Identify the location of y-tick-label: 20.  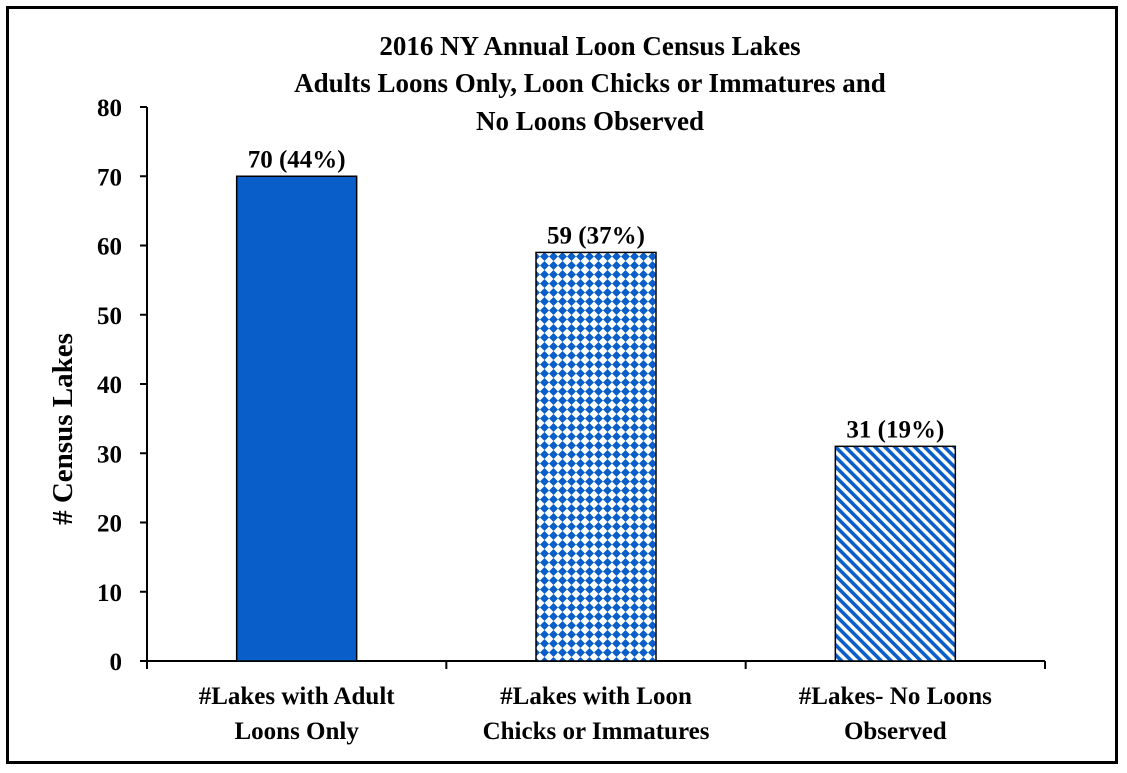
(109, 524).